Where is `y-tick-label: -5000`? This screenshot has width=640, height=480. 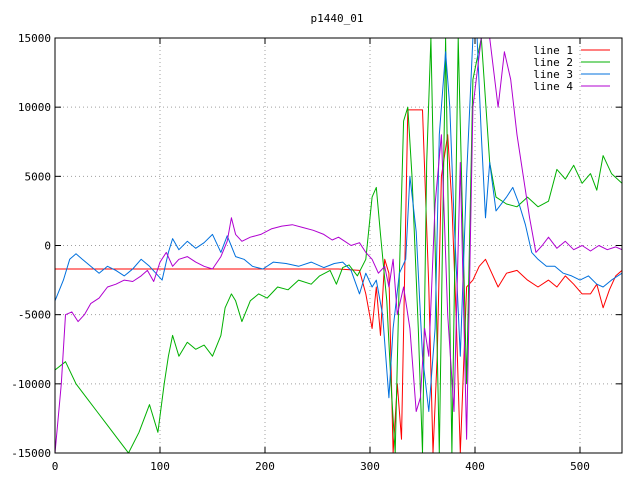 y-tick-label: -5000 is located at coordinates (34, 315).